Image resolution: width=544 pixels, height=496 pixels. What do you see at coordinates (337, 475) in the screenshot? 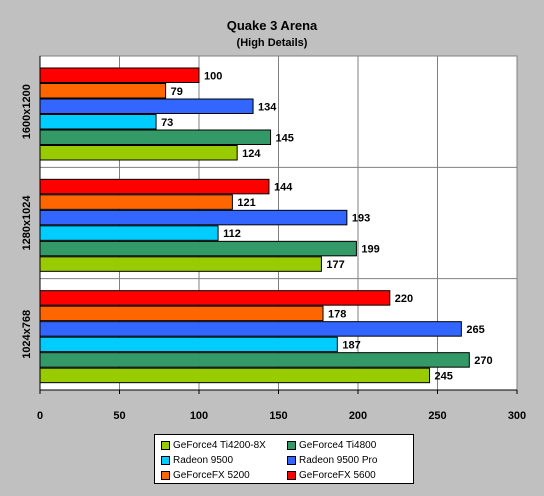
I see `legend-label-5: GeForceFX 5600` at bounding box center [337, 475].